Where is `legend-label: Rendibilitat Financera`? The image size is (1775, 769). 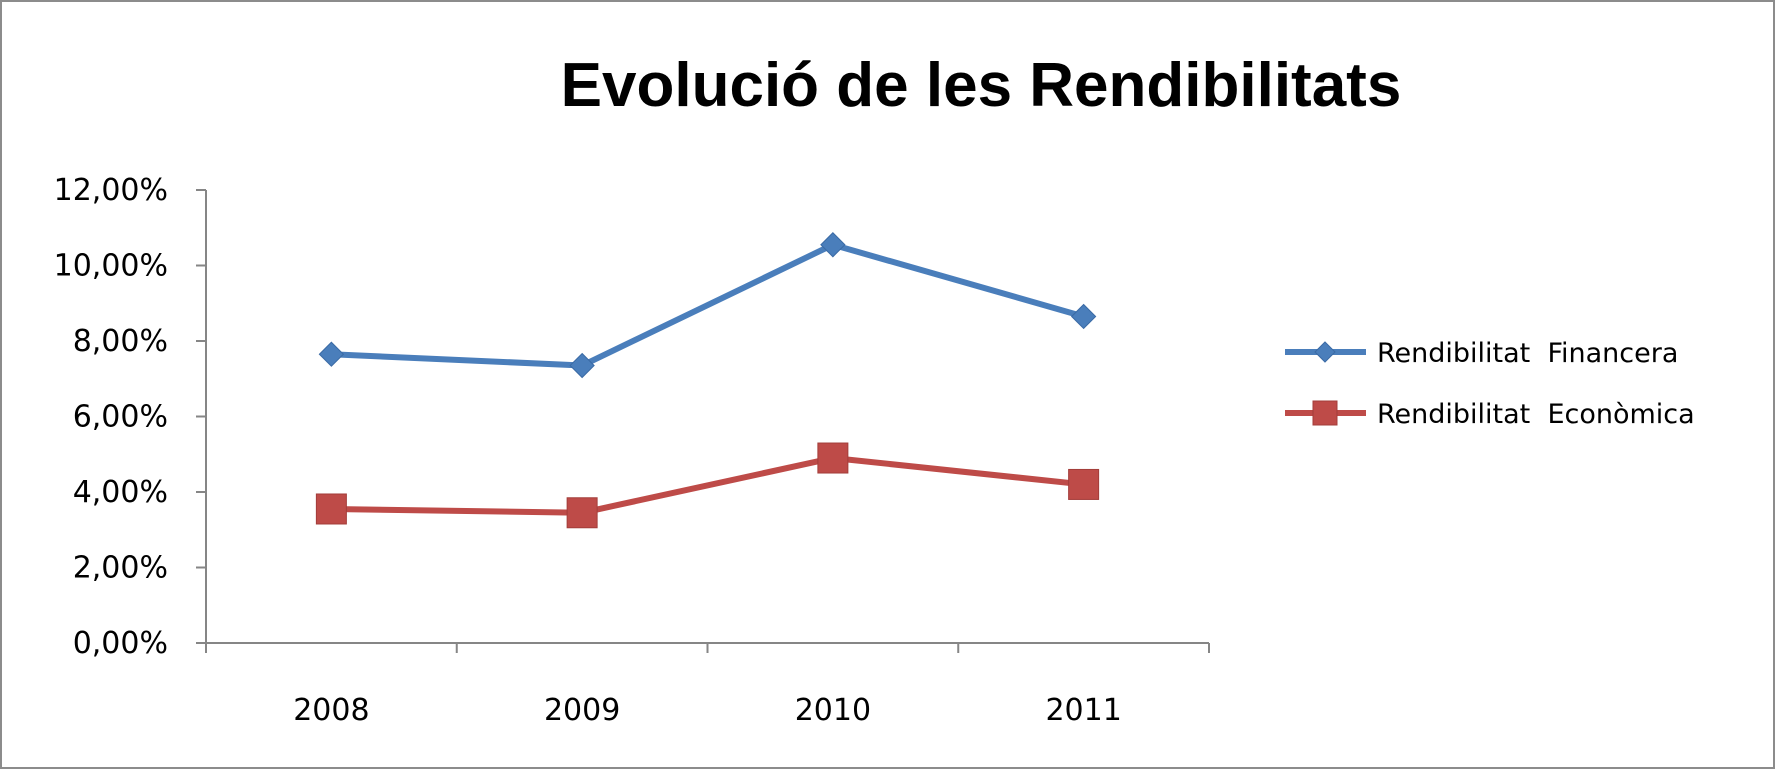
legend-label: Rendibilitat Financera is located at coordinates (1527, 353).